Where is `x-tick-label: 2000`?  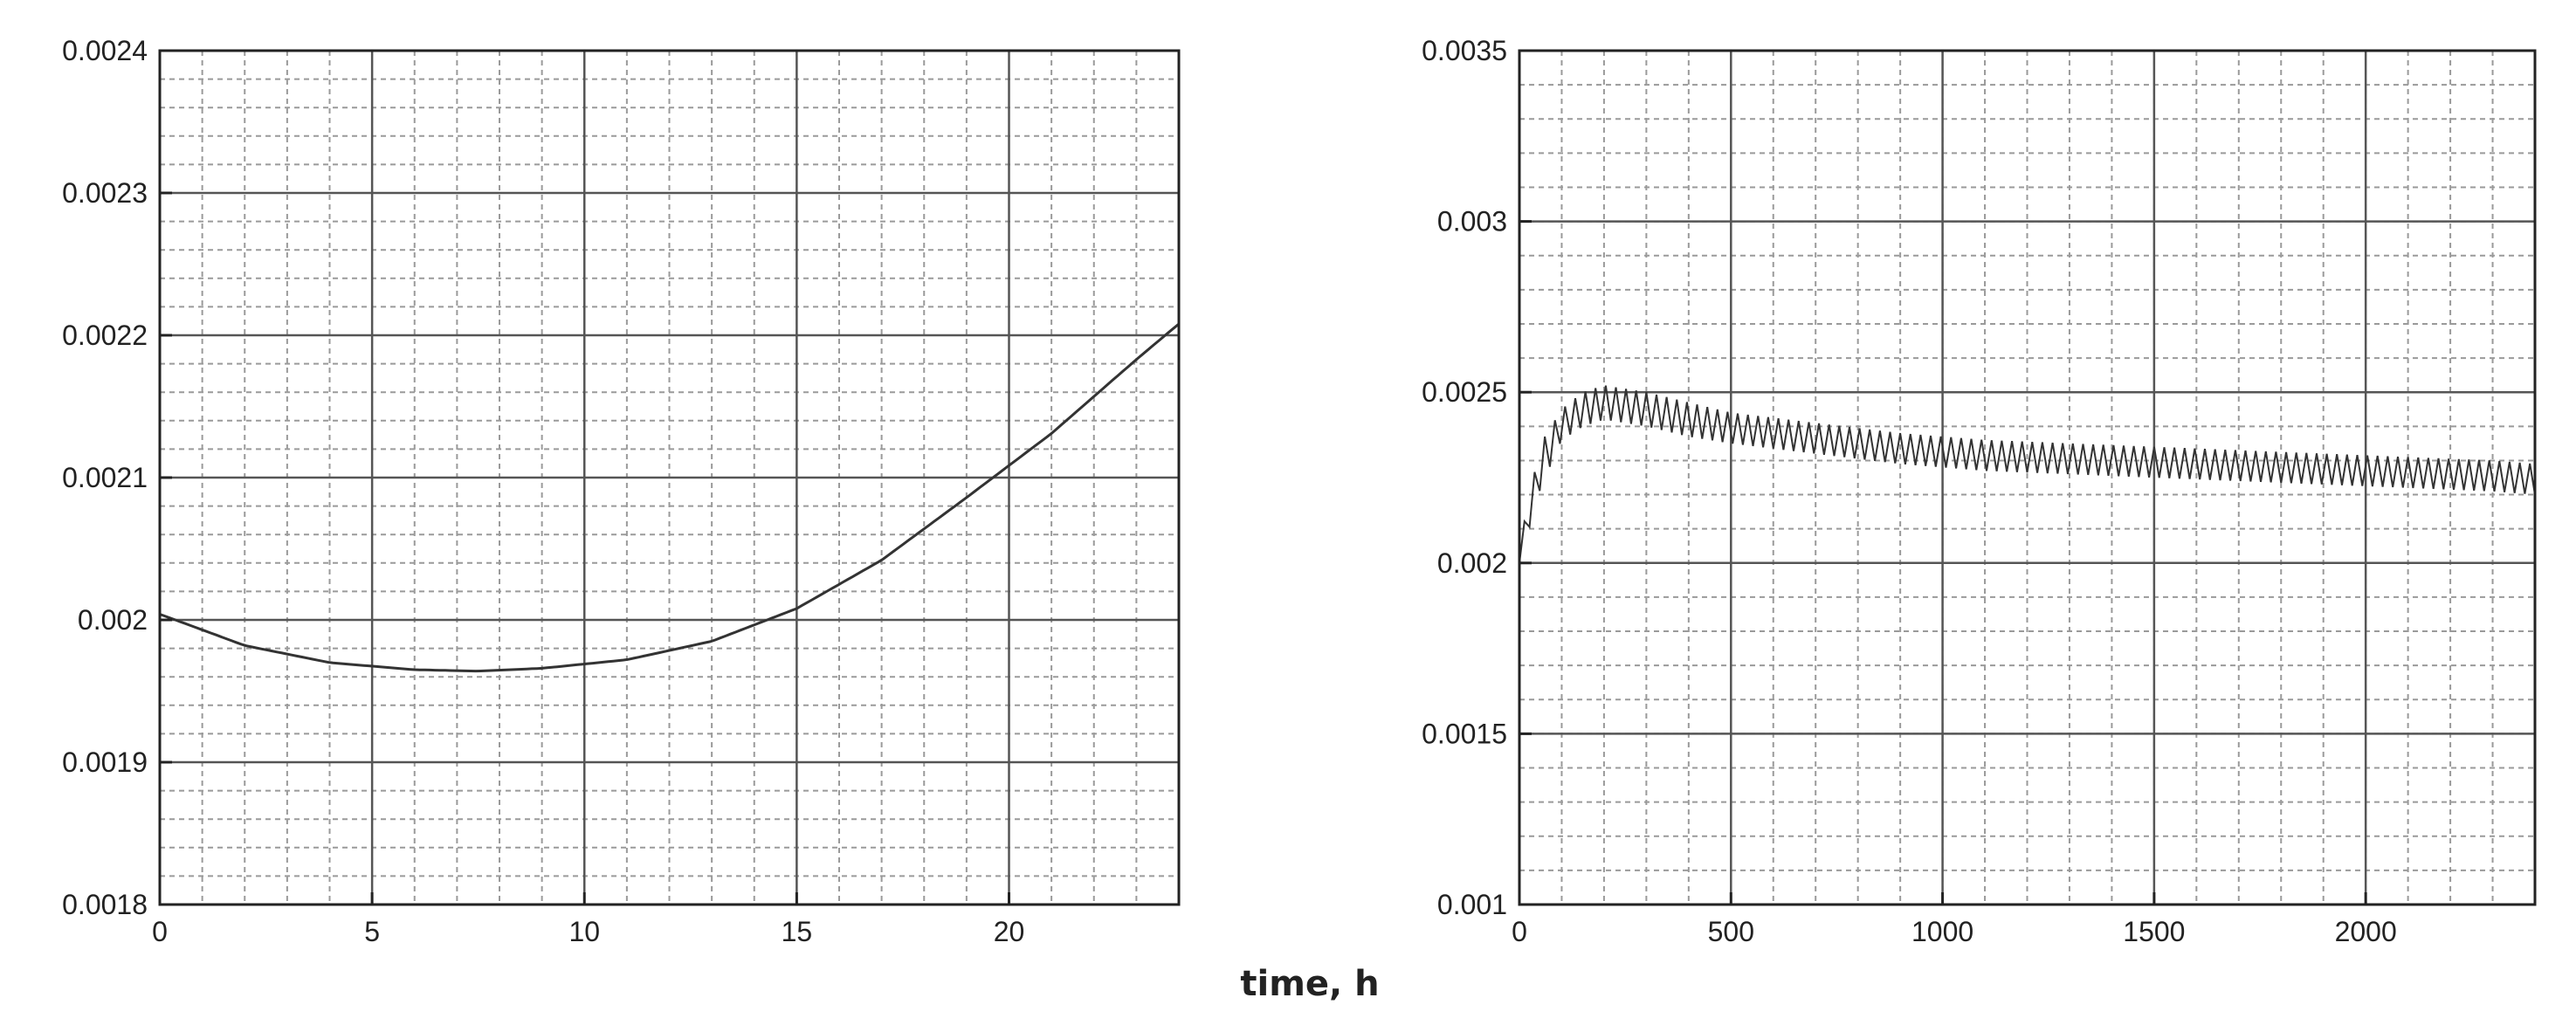
x-tick-label: 2000 is located at coordinates (2366, 931).